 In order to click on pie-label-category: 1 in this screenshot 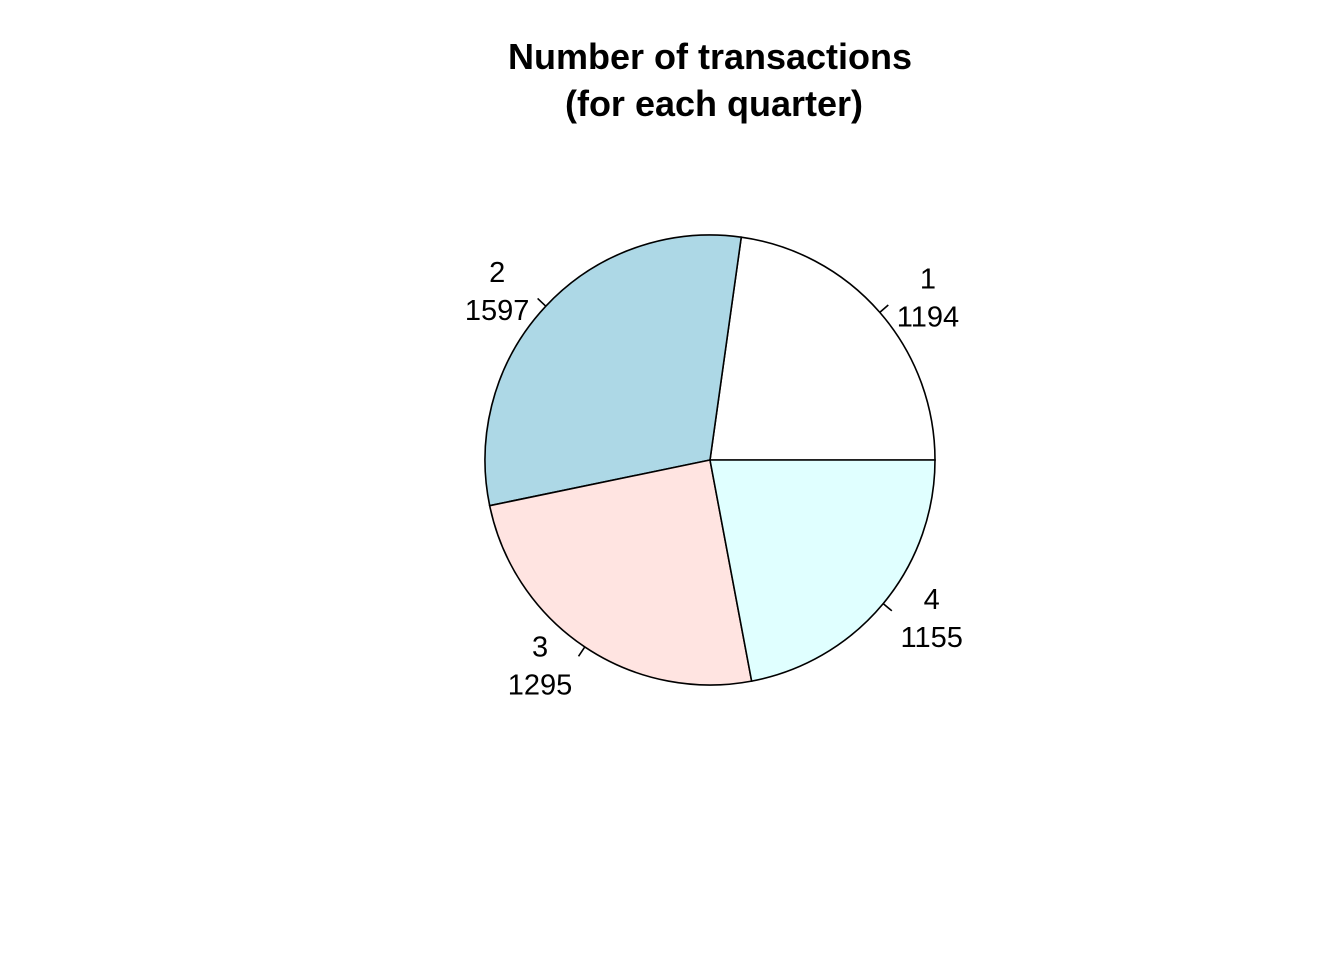, I will do `click(928, 280)`.